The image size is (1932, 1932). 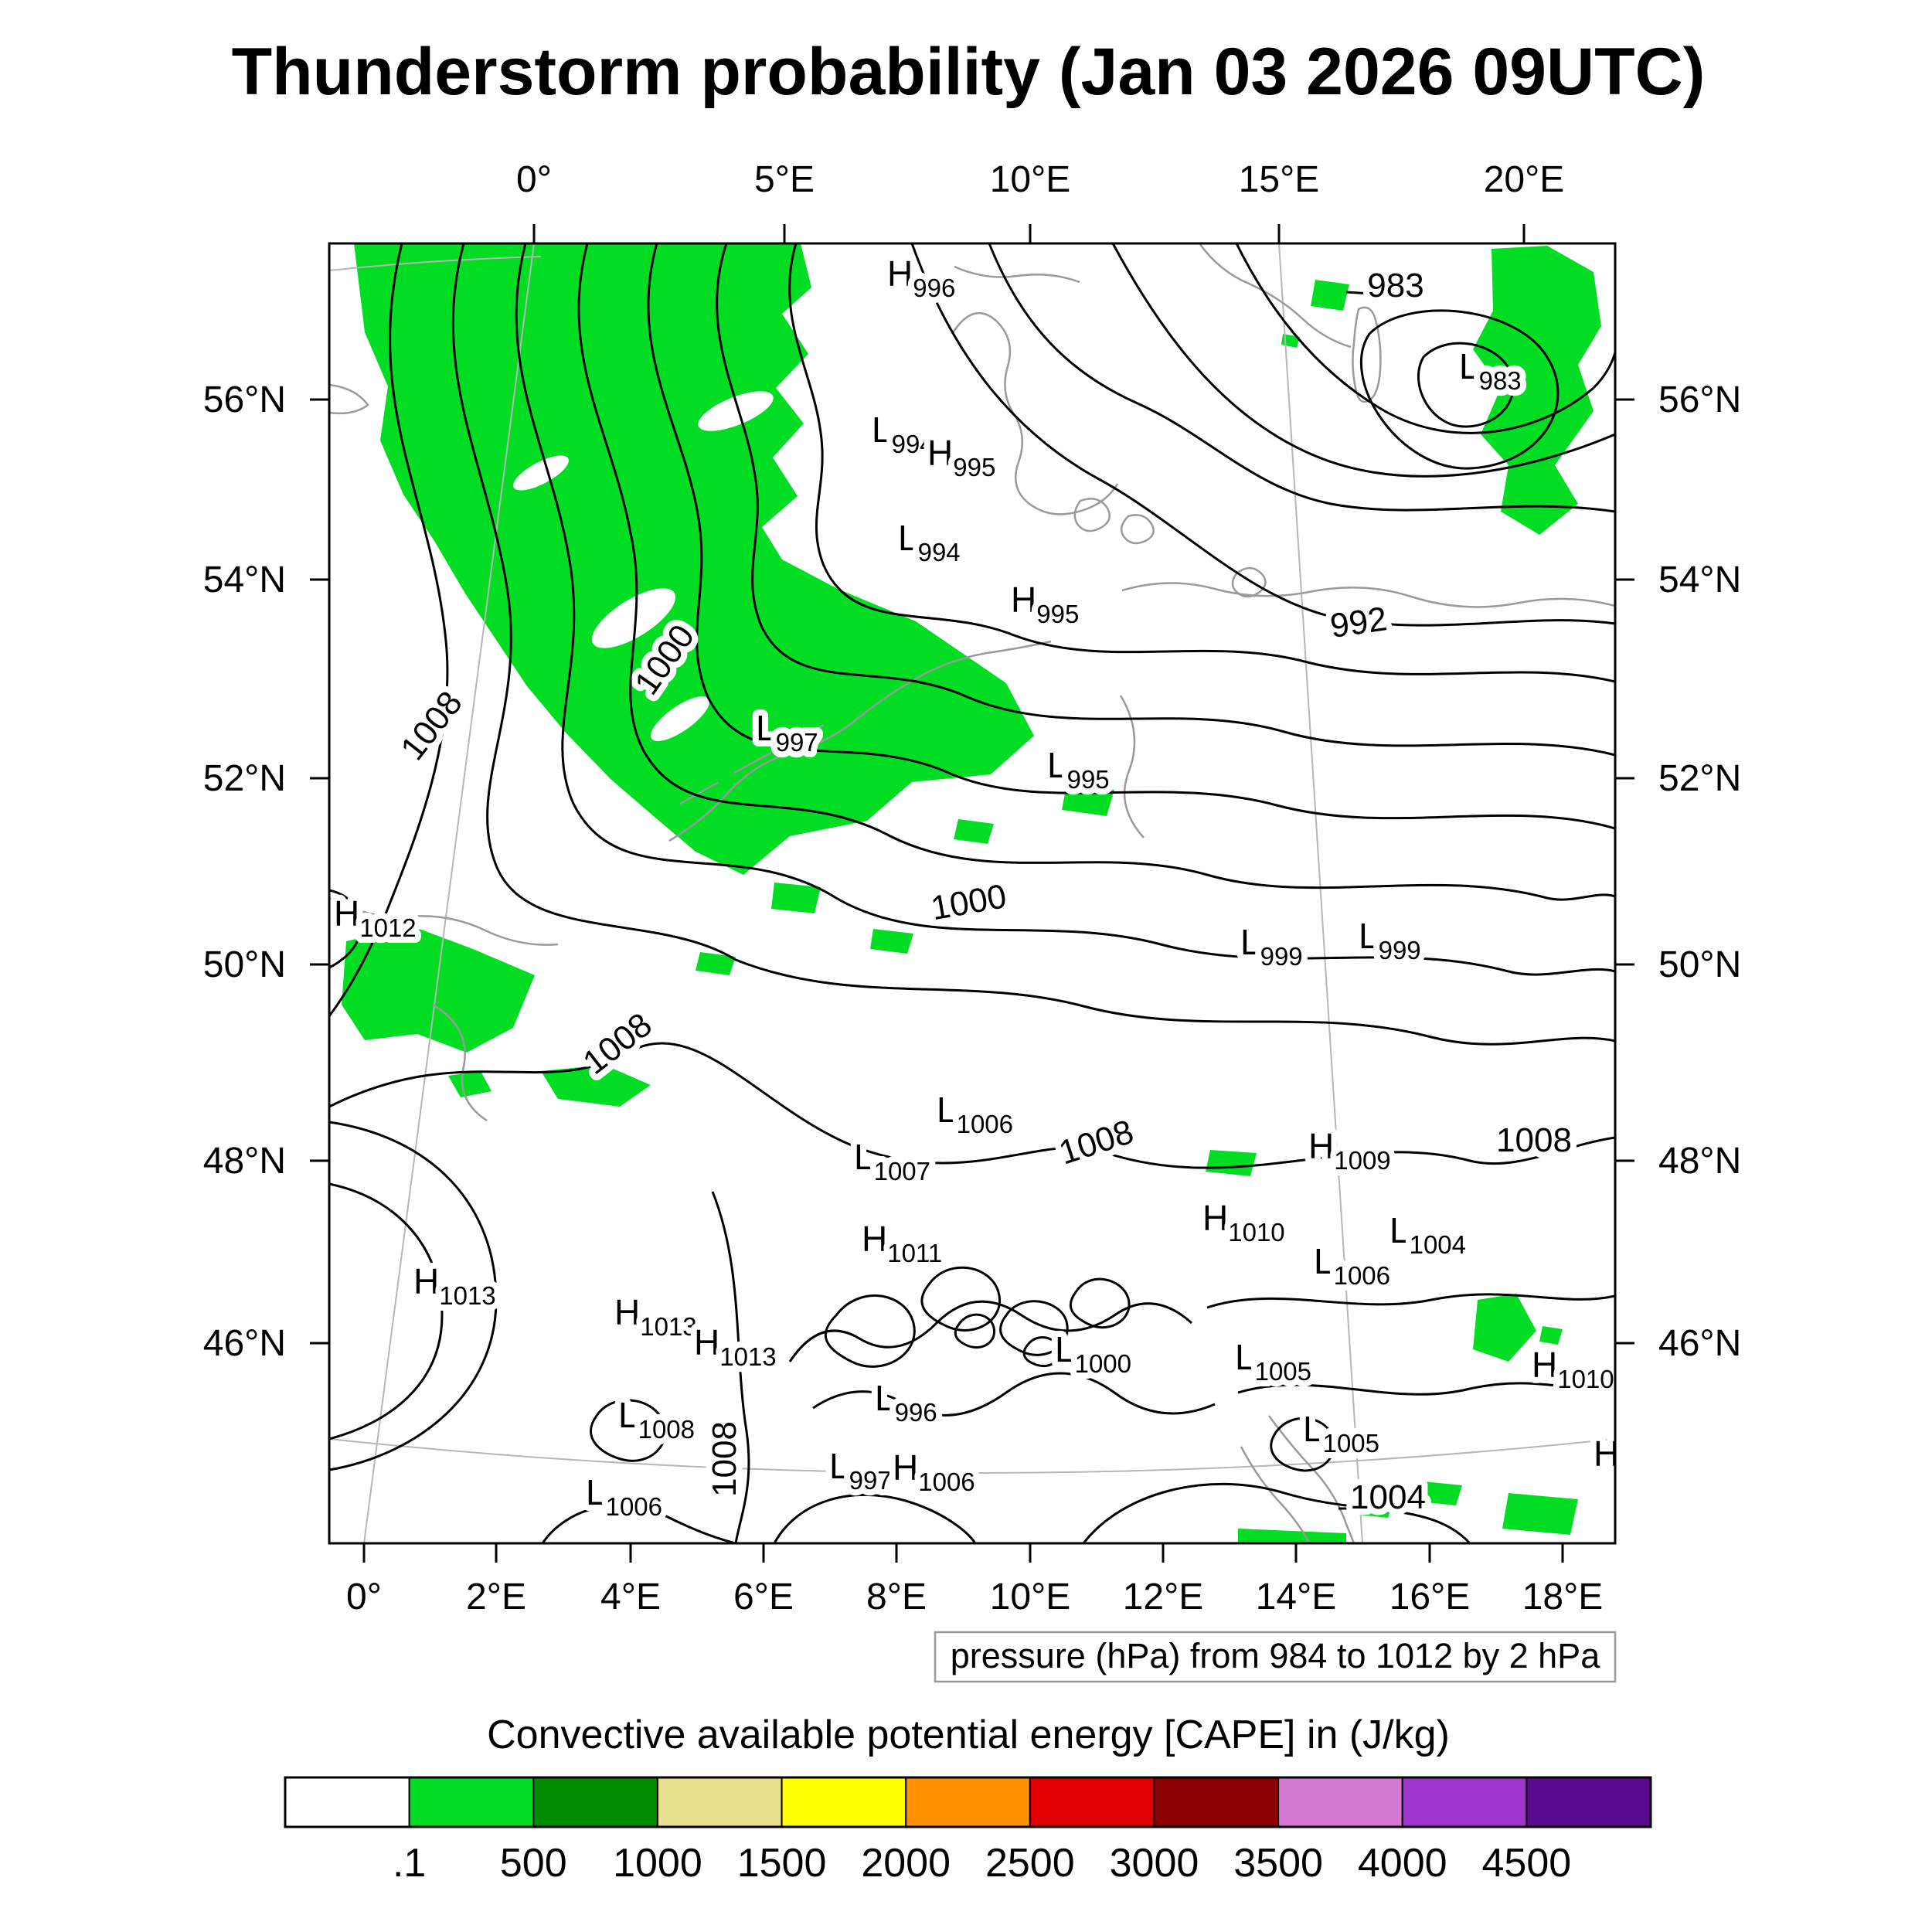 I want to click on colorbar-tick-label: 4000, so click(x=1403, y=1864).